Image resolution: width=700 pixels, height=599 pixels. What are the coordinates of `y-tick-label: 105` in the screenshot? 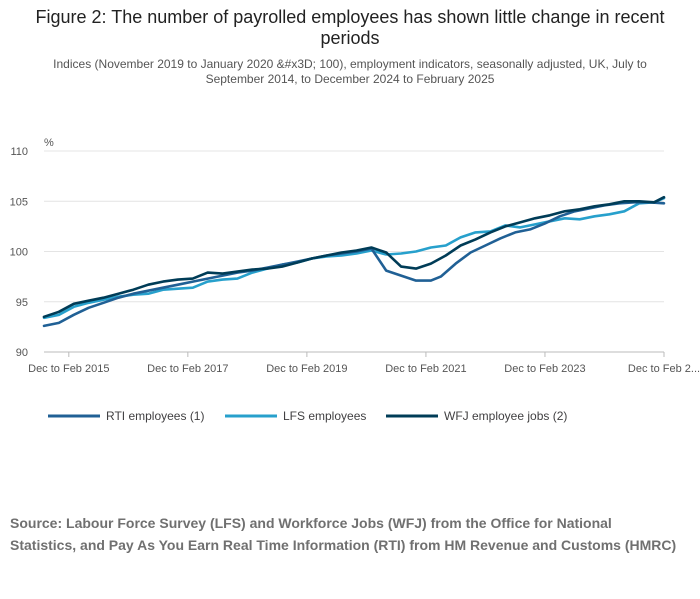 It's located at (19, 202).